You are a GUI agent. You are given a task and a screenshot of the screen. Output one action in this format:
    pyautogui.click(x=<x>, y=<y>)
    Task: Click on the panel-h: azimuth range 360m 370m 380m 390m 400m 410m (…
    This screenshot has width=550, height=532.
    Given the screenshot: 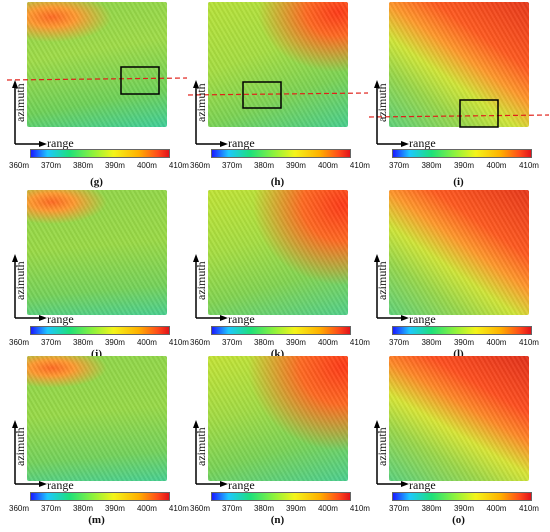 What is the action you would take?
    pyautogui.click(x=278, y=95)
    